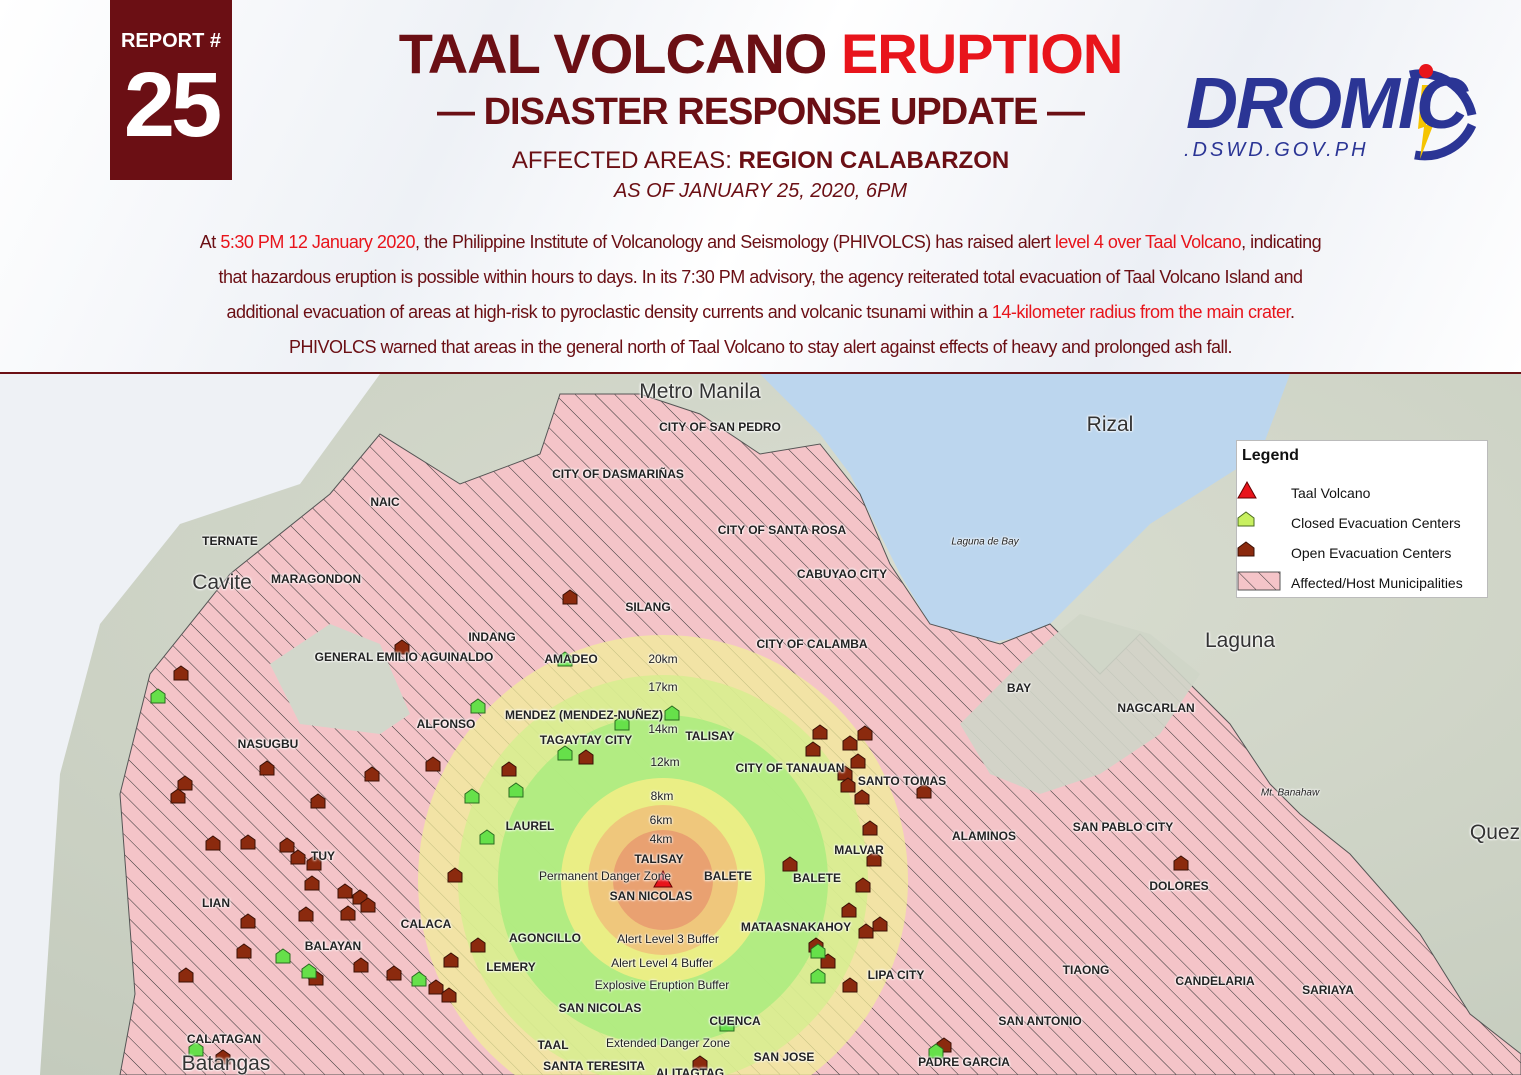 The height and width of the screenshot is (1075, 1521). What do you see at coordinates (1148, 242) in the screenshot?
I see `paragraph-segment: level 4 over Taal Volcano` at bounding box center [1148, 242].